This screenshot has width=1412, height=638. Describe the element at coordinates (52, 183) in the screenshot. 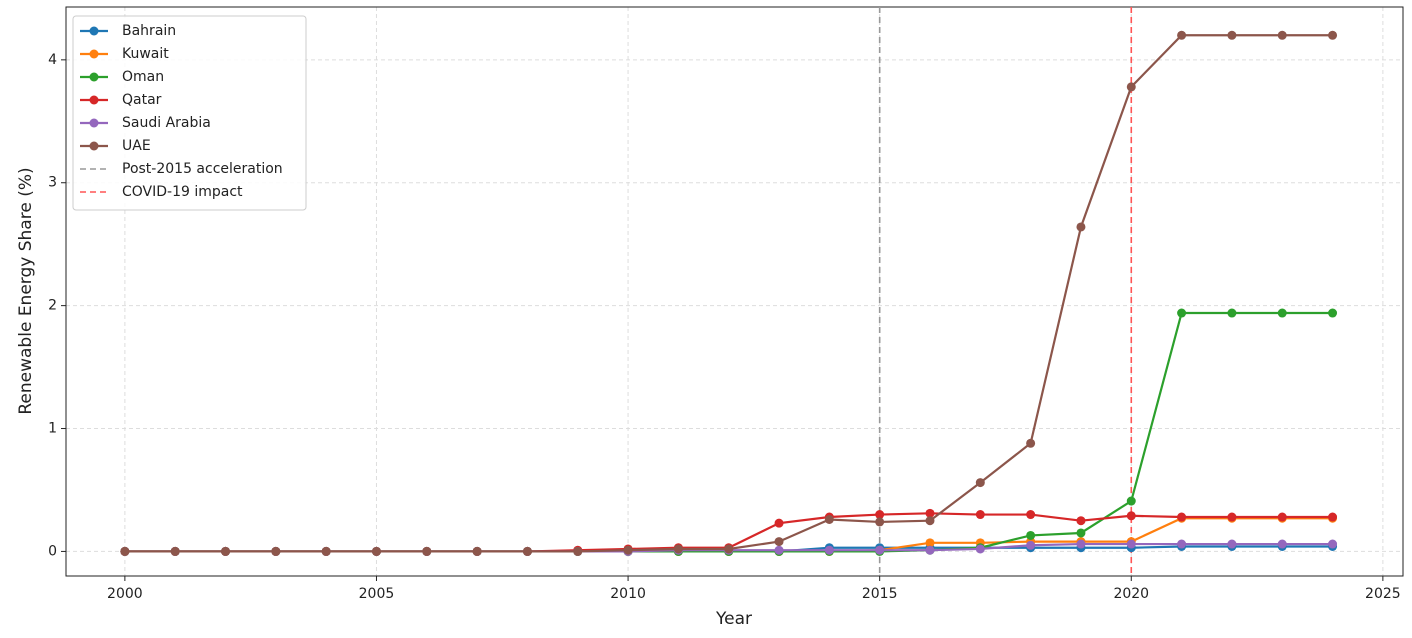

I see `y-tick-label: 3` at that location.